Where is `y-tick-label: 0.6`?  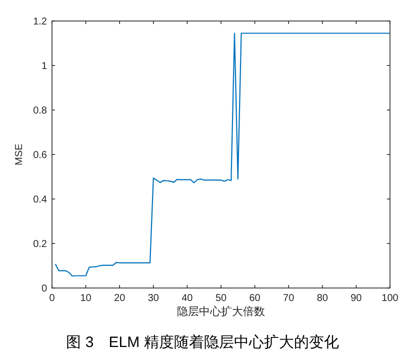 y-tick-label: 0.6 is located at coordinates (40, 155).